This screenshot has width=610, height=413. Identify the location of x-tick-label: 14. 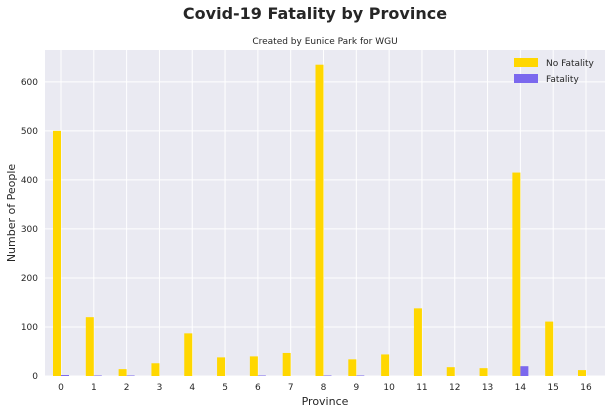
(521, 388).